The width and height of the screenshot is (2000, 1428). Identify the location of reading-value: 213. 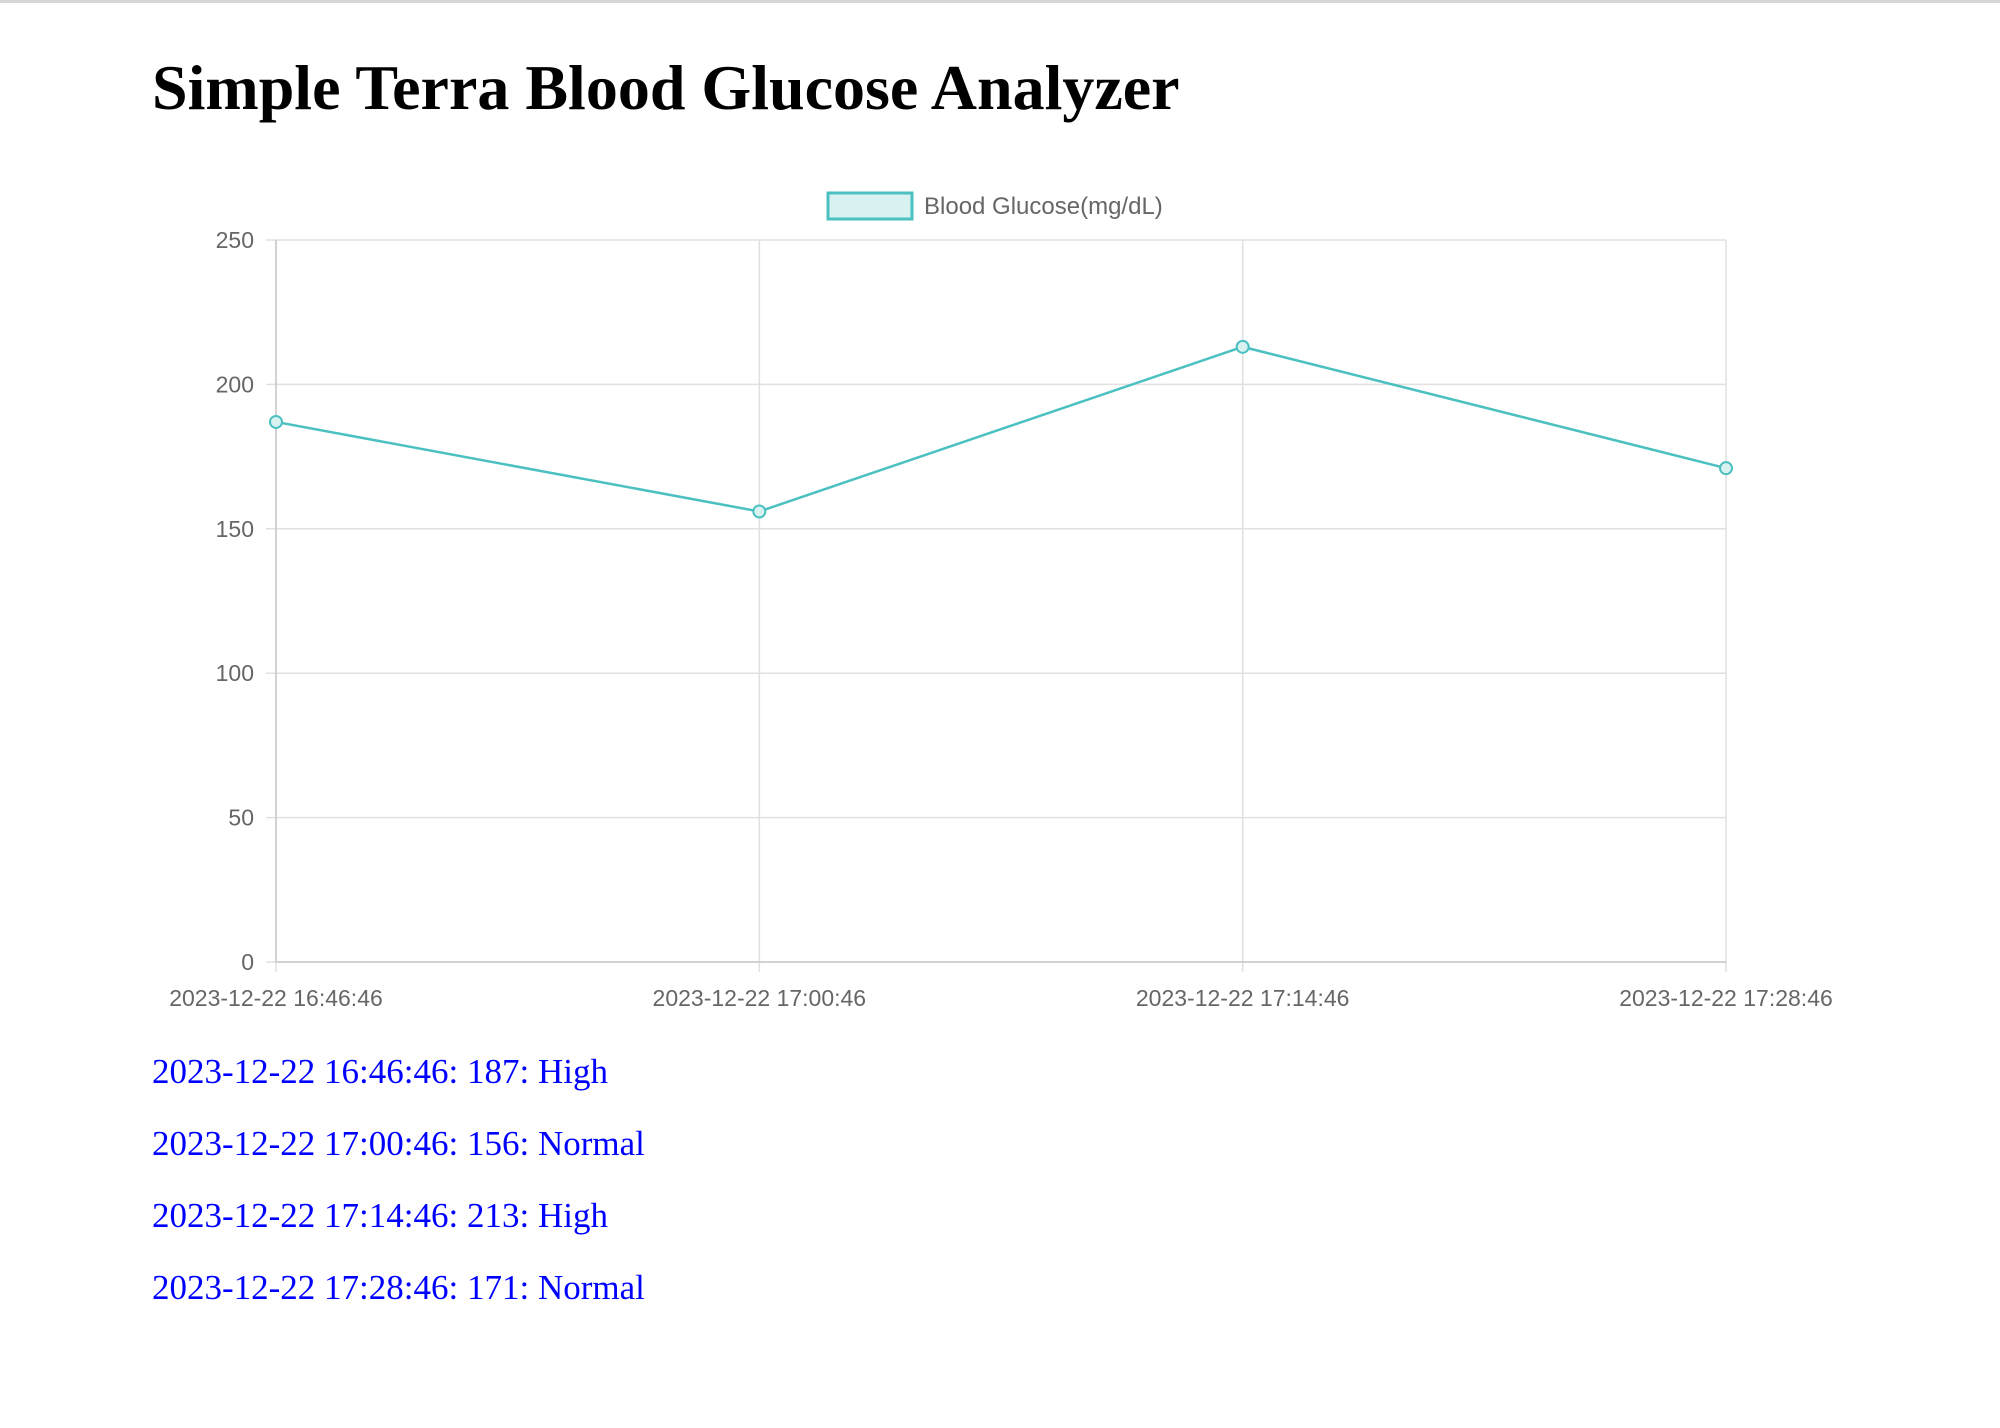
(493, 1215).